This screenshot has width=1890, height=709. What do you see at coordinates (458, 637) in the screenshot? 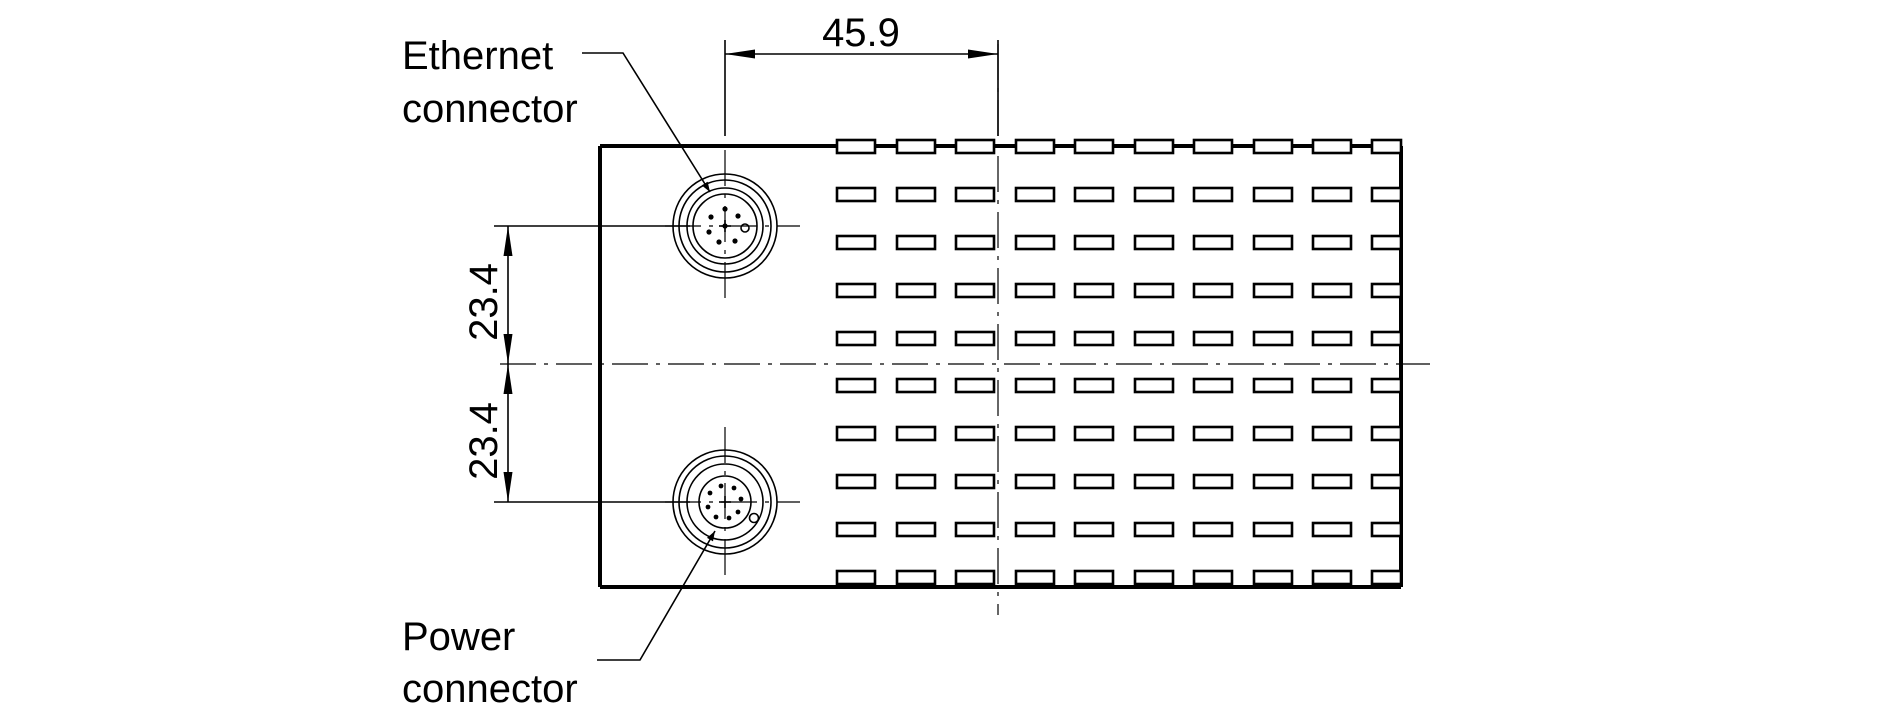
I see `power-label-line1: Power` at bounding box center [458, 637].